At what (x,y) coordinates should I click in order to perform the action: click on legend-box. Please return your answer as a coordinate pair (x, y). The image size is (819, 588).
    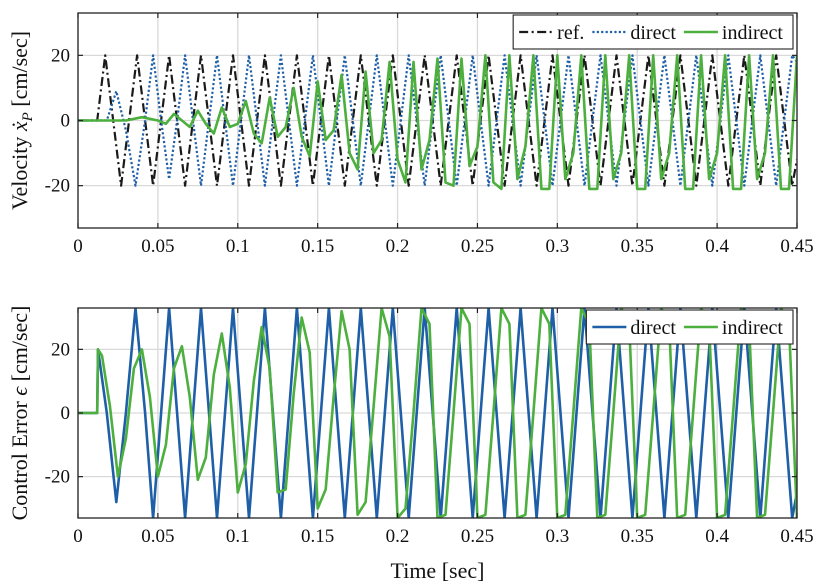
    Looking at the image, I should click on (653, 32).